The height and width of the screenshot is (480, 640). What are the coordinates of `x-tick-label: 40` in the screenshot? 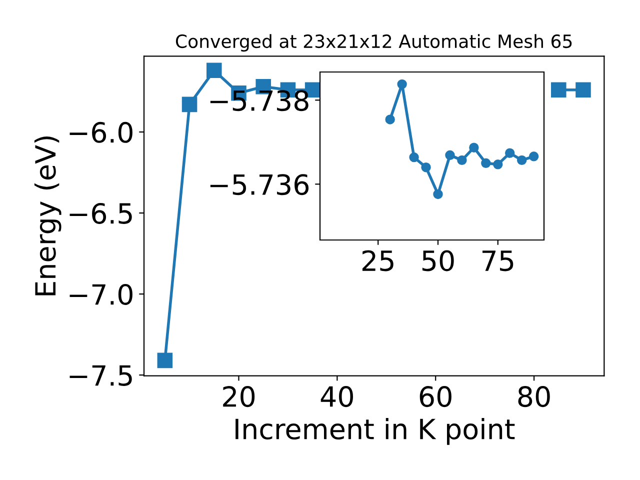 It's located at (336, 397).